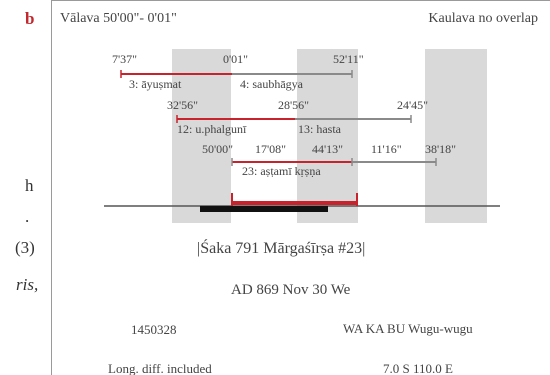 This screenshot has width=550, height=375. Describe the element at coordinates (212, 129) in the screenshot. I see `interval-label: 12: u.phalgunī` at that location.